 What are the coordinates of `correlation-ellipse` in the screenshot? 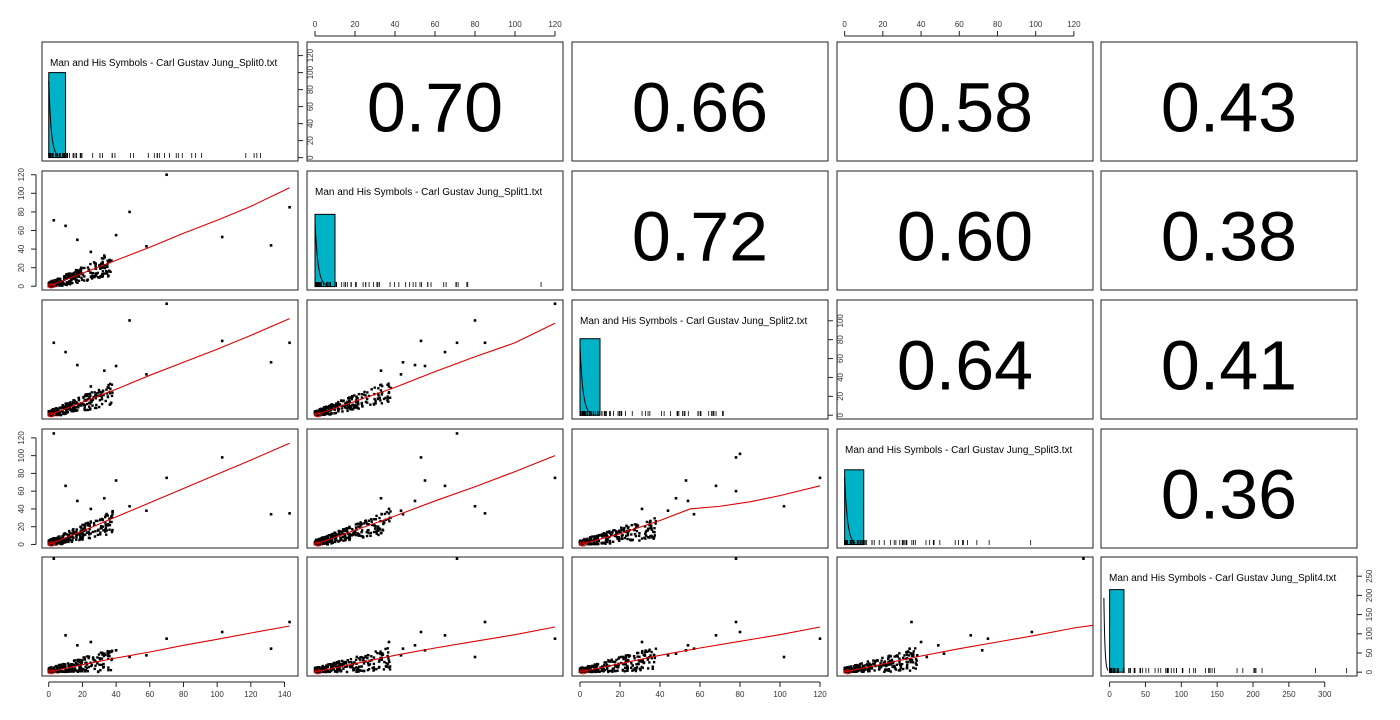 It's located at (583, 544).